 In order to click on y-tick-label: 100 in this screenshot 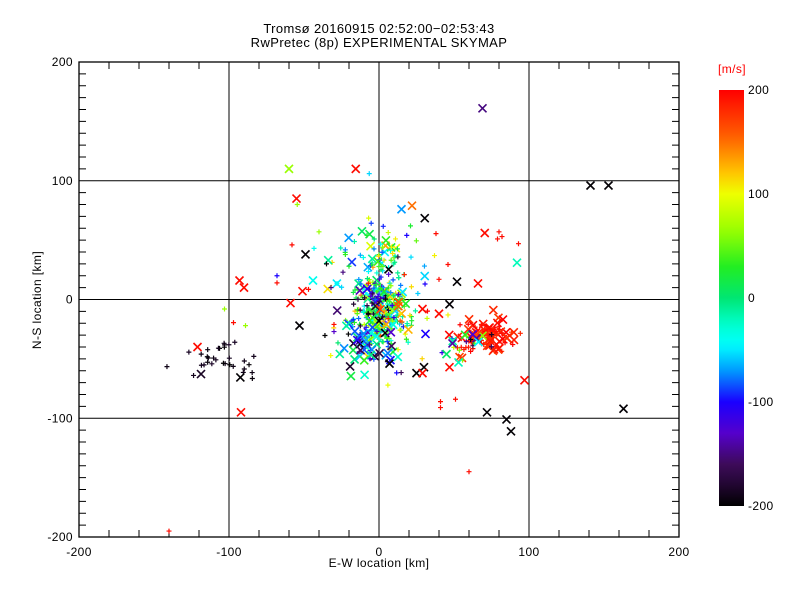, I will do `click(62, 181)`.